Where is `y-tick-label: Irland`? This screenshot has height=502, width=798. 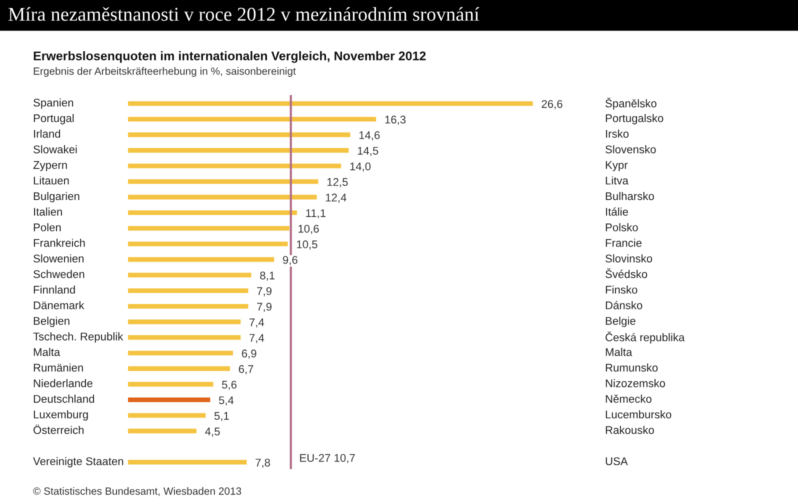
y-tick-label: Irland is located at coordinates (47, 134).